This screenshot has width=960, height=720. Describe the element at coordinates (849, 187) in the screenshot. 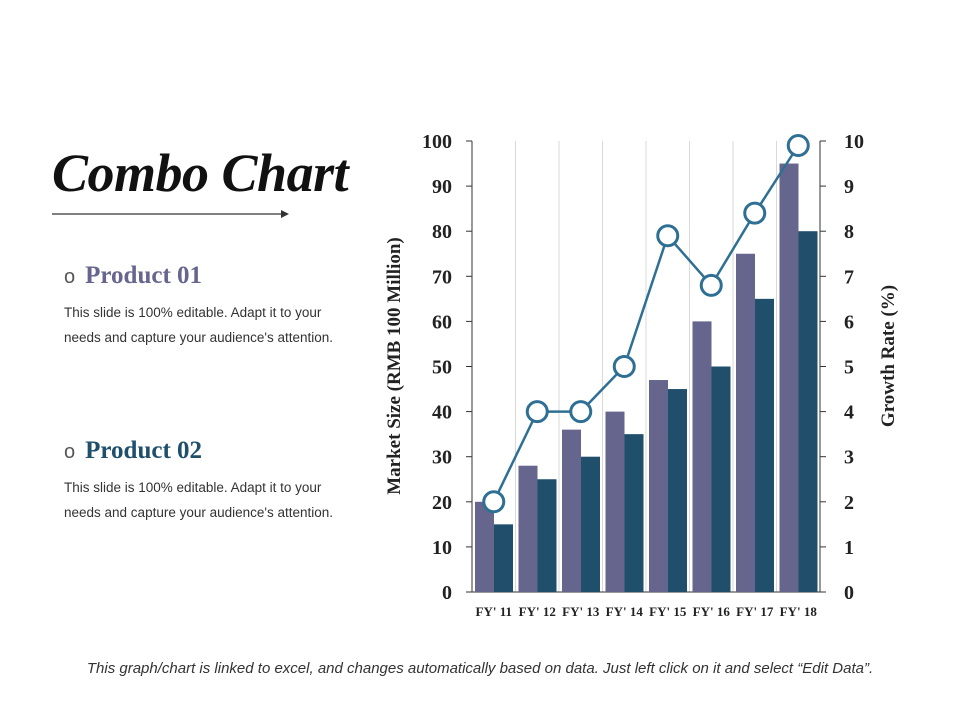

I see `y2-tick-label: 9` at that location.